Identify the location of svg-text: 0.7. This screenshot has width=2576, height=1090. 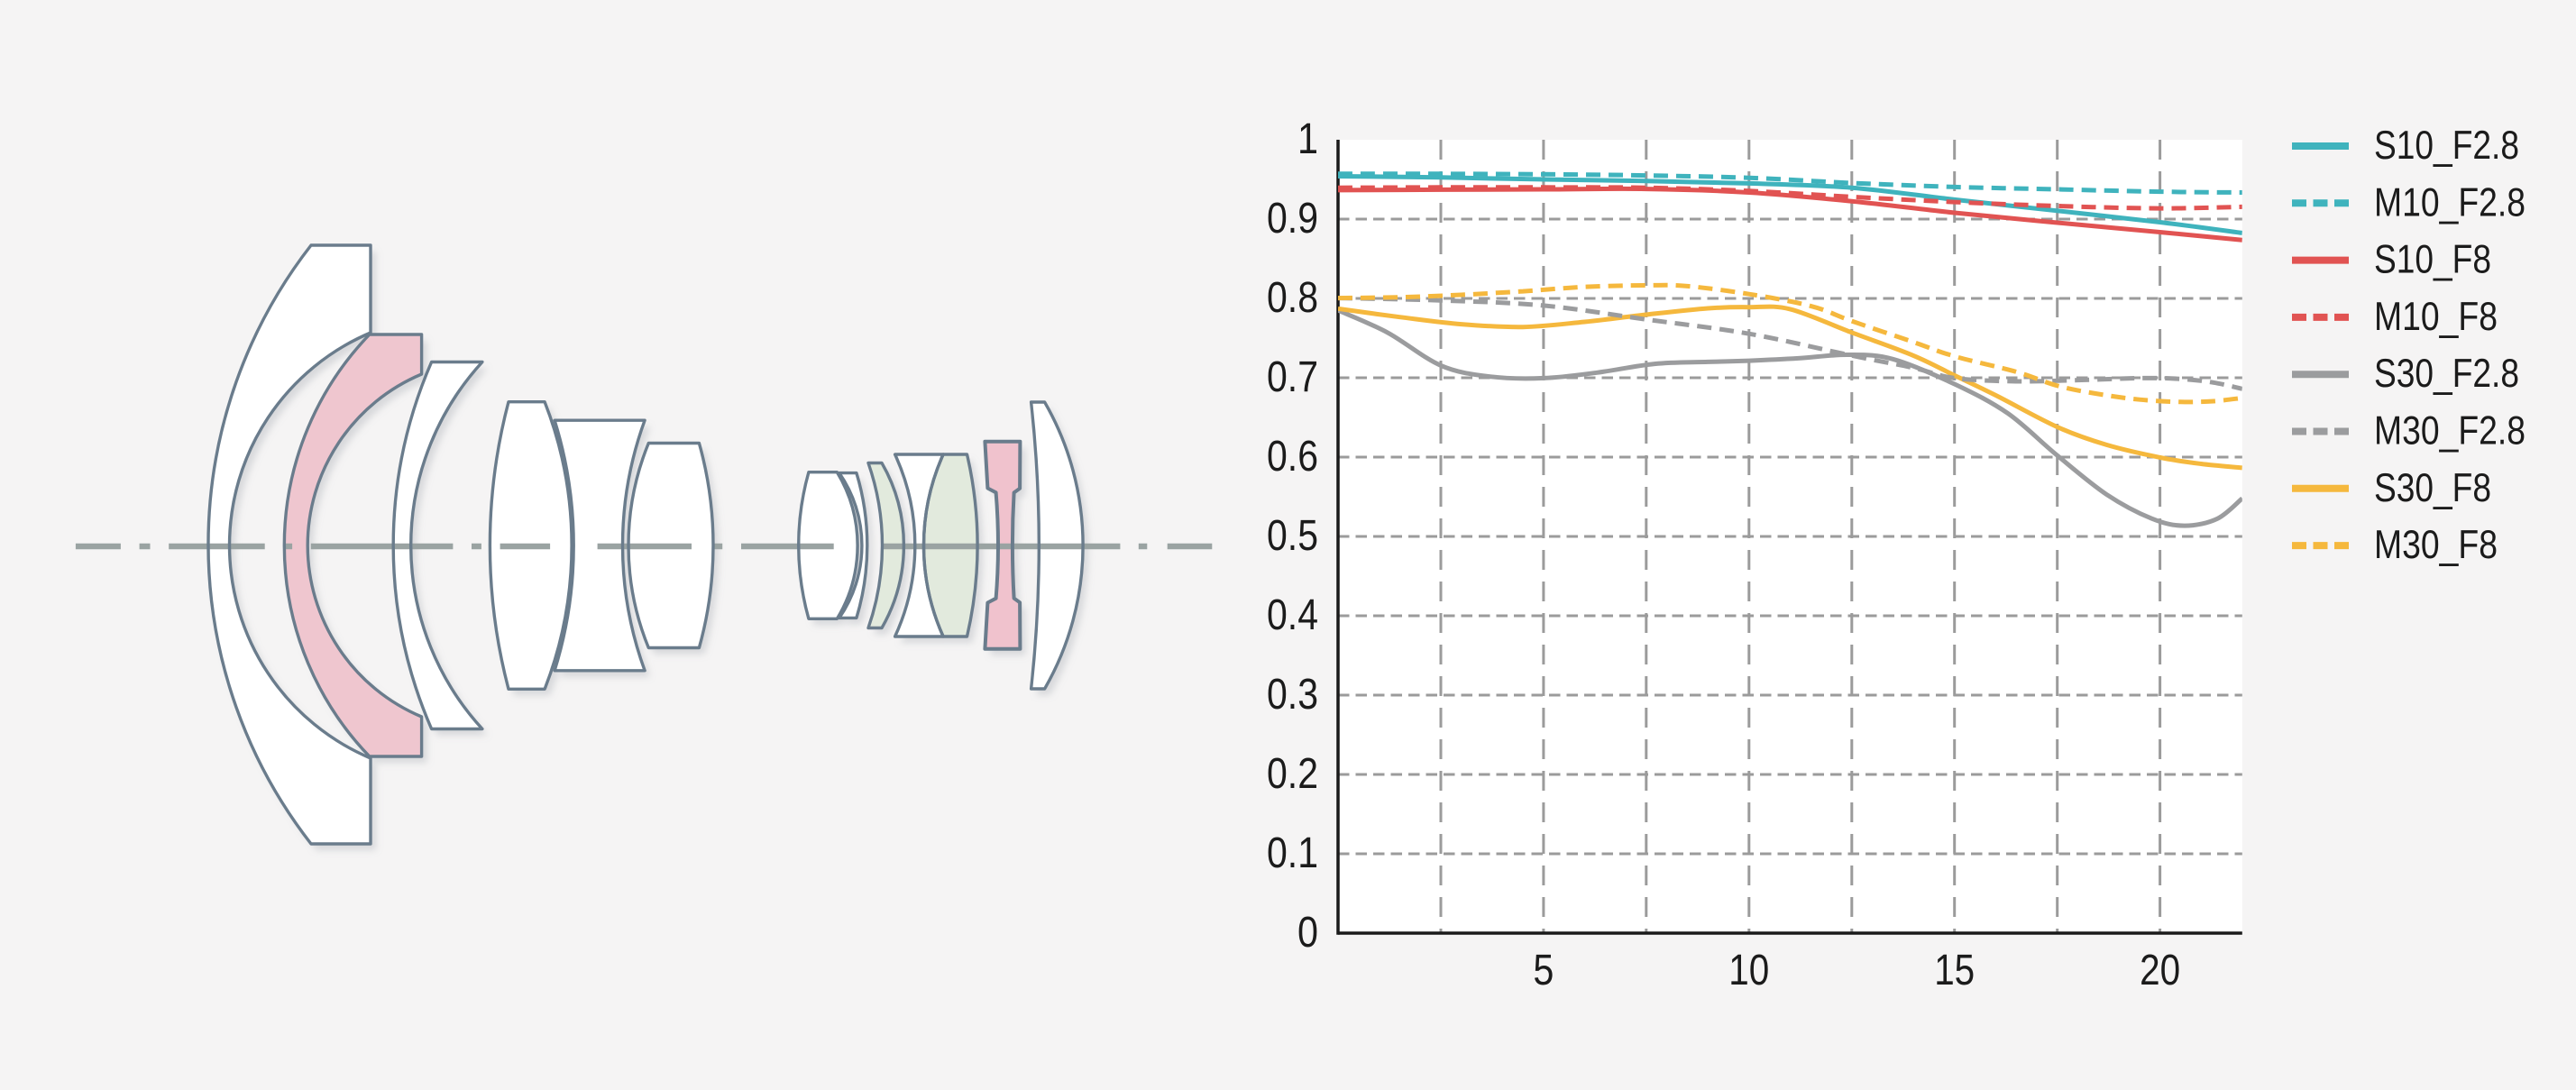
(1292, 377).